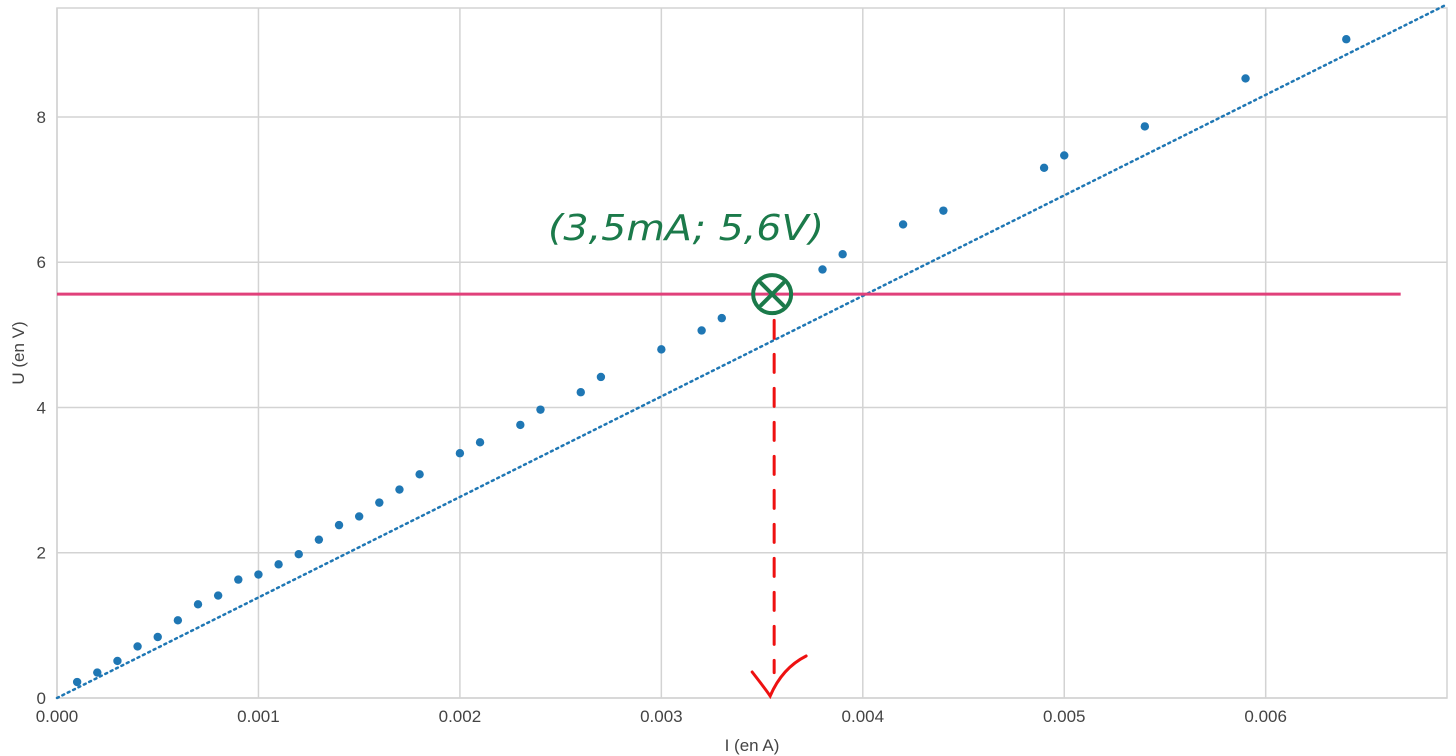 This screenshot has height=756, width=1456. What do you see at coordinates (1265, 716) in the screenshot?
I see `x-tick-label: 0.006` at bounding box center [1265, 716].